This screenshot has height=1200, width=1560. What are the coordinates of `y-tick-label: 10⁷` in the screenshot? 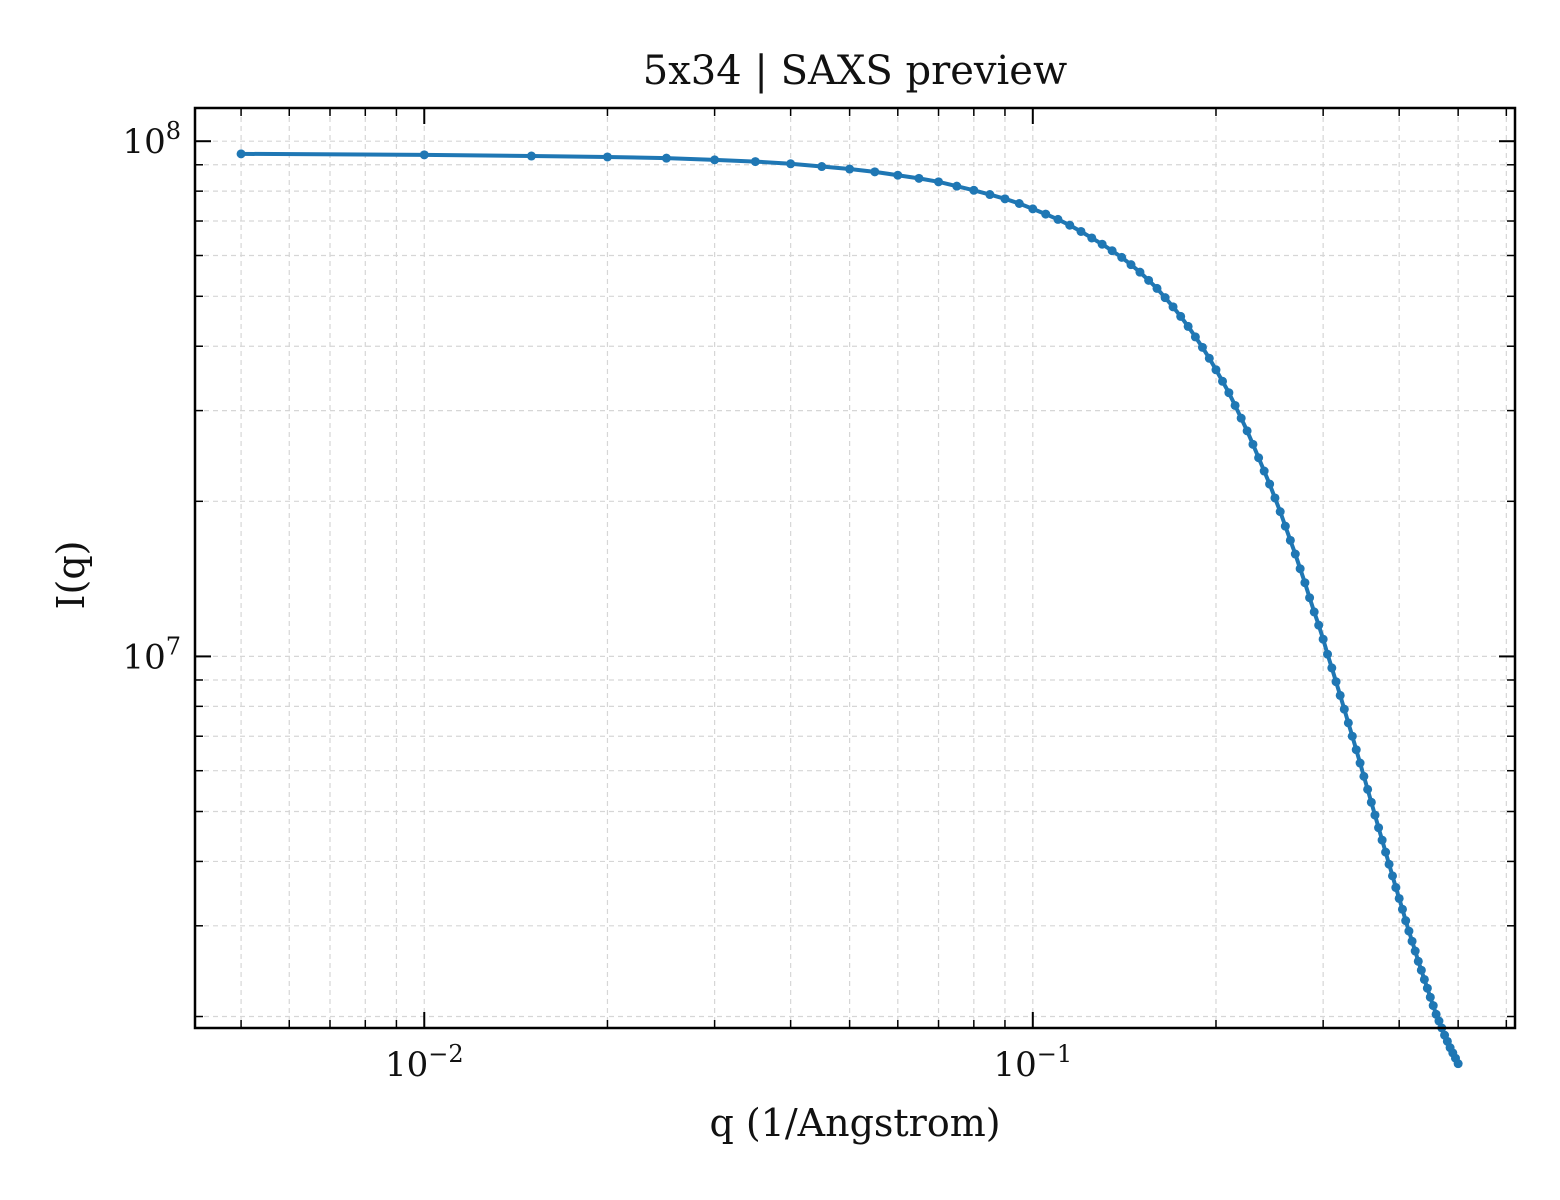 It's located at (151, 654).